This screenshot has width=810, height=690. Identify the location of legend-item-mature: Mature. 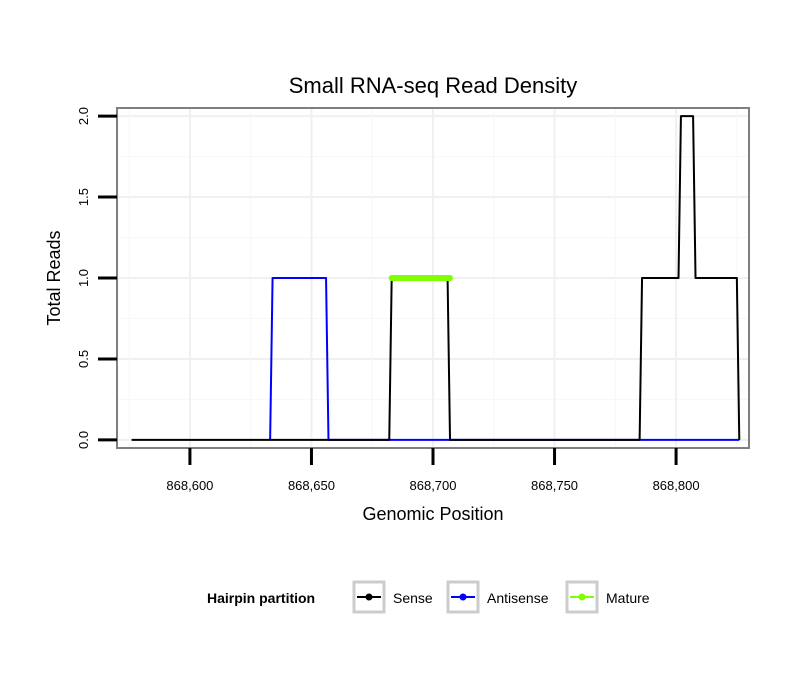
(607, 597).